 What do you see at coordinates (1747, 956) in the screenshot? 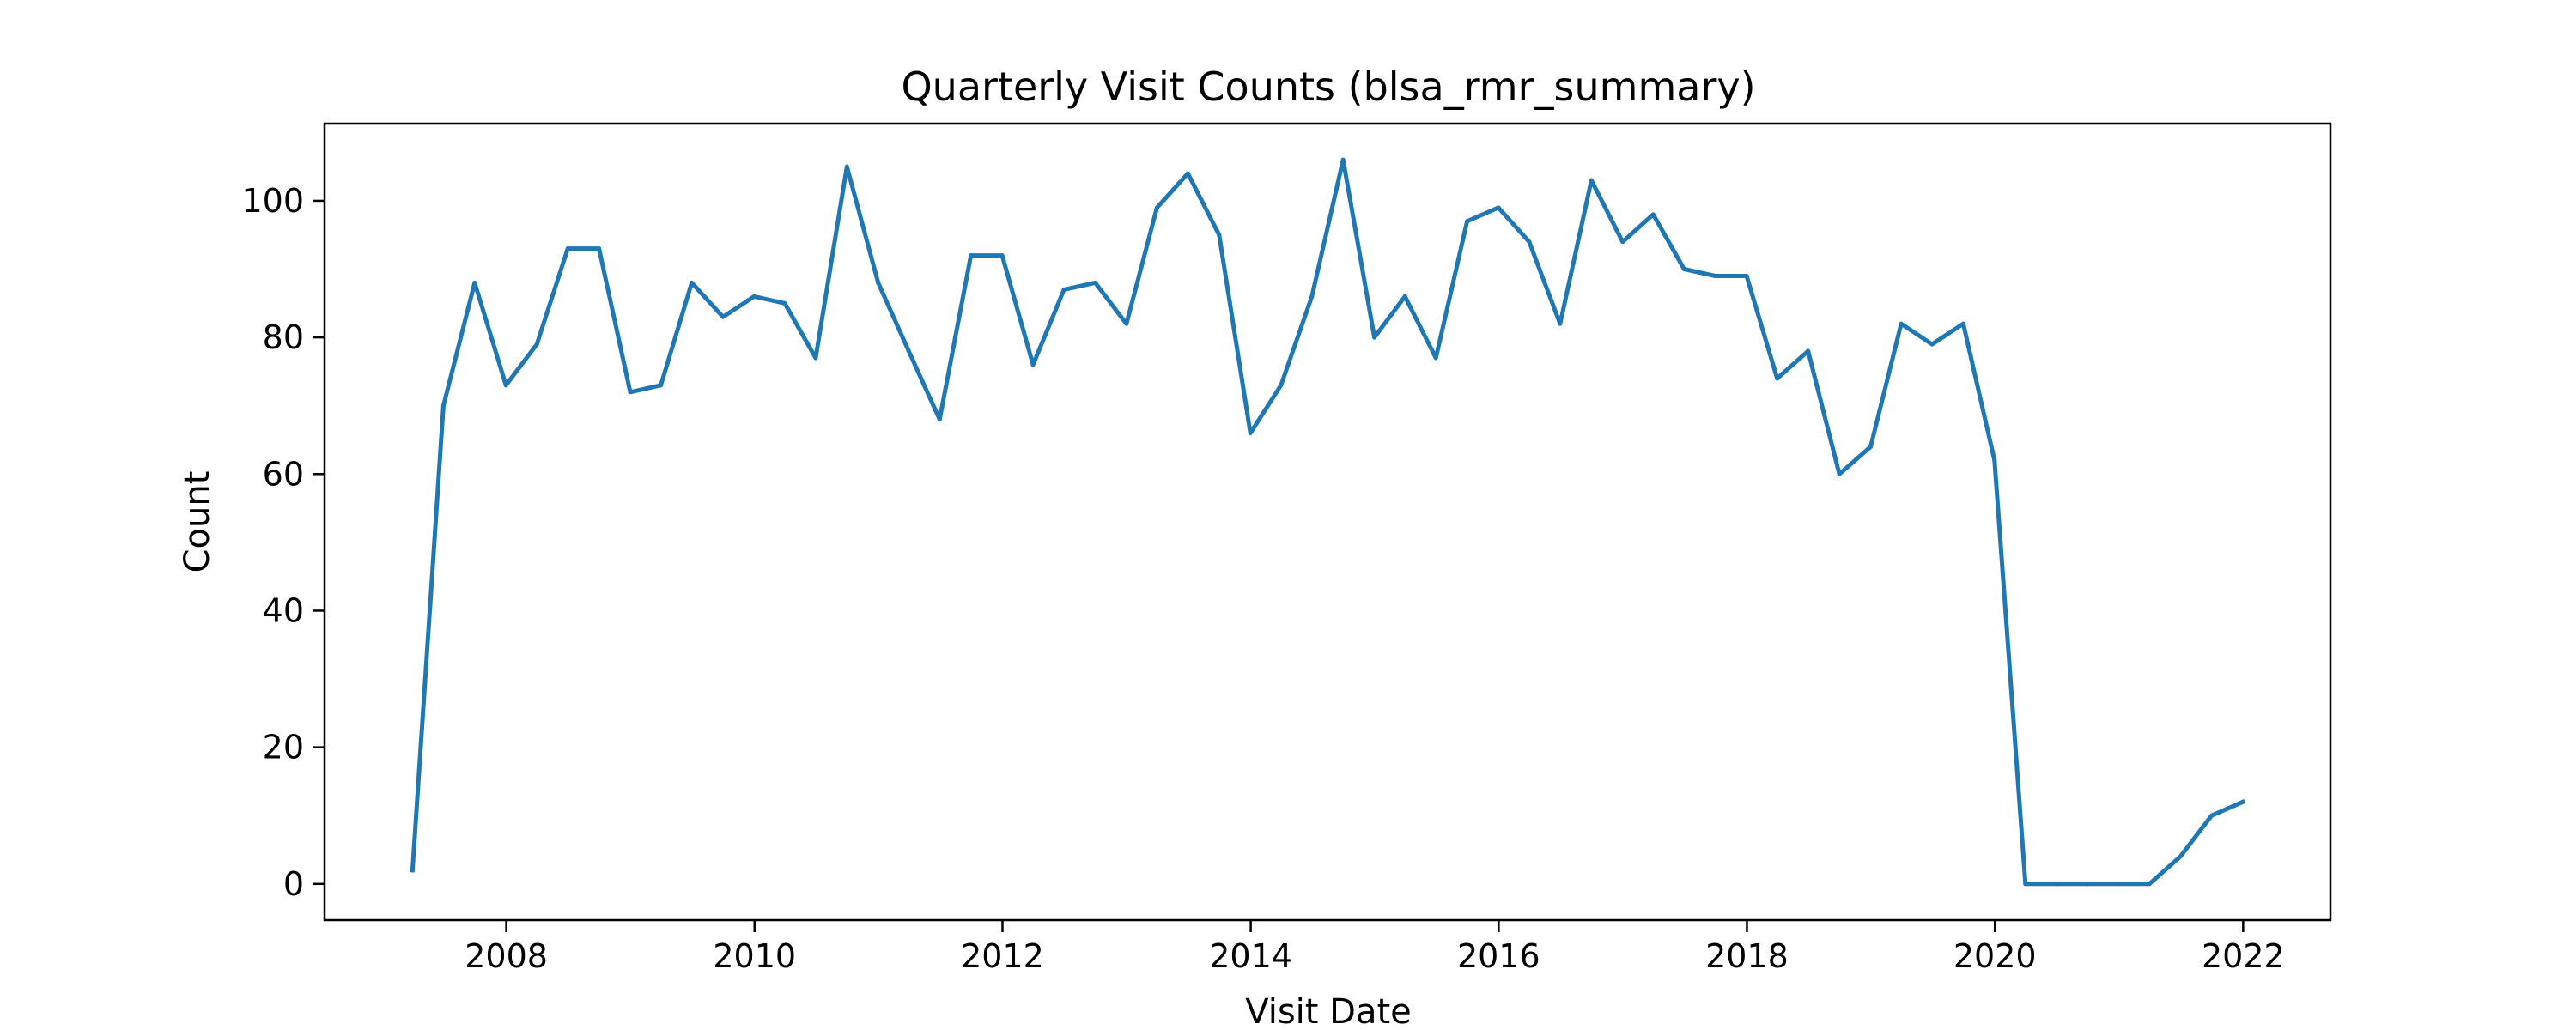
I see `x-tick-label: 2018` at bounding box center [1747, 956].